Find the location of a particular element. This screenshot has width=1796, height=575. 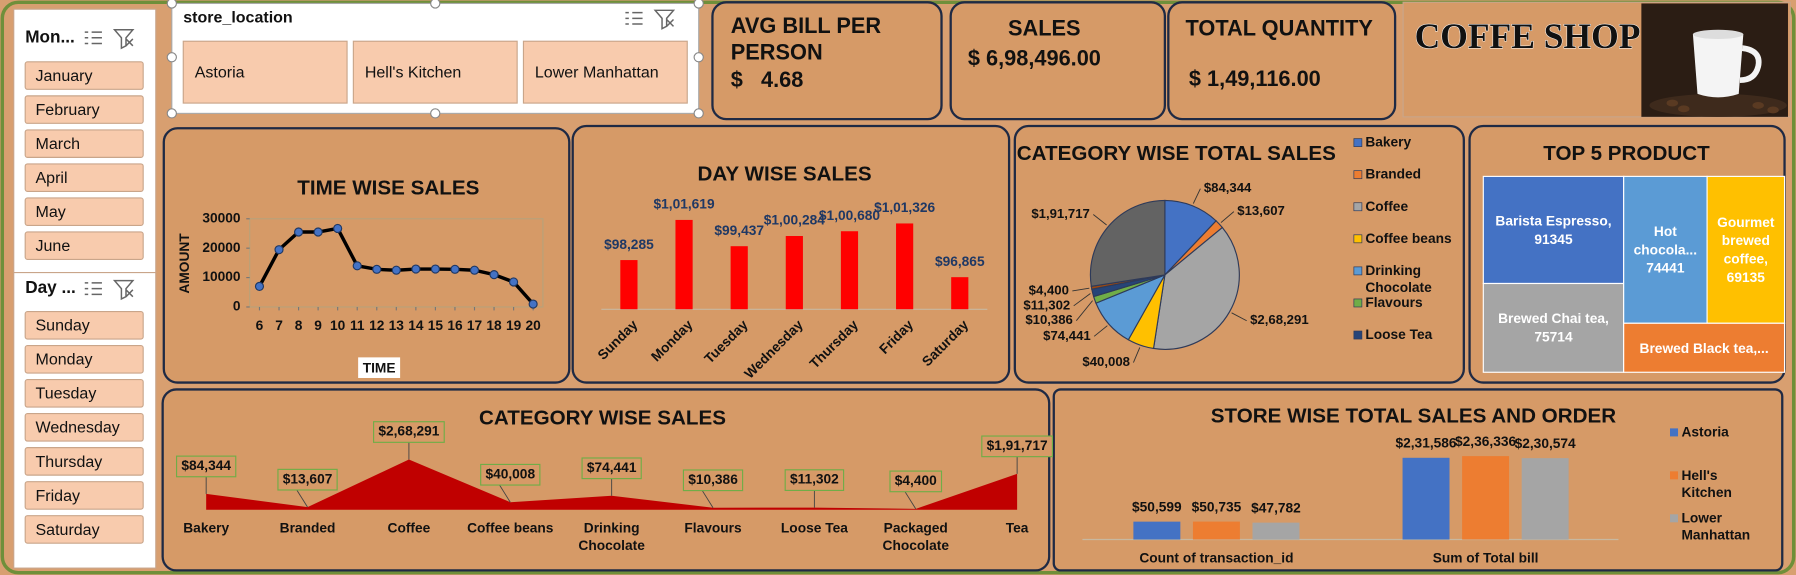

x-tick-label-box: Coffee is located at coordinates (409, 528).